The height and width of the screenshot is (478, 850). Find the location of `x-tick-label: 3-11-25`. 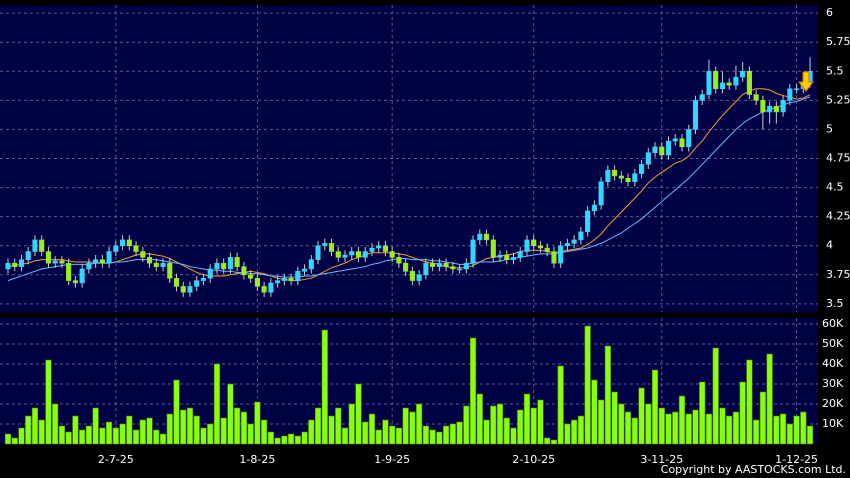

x-tick-label: 3-11-25 is located at coordinates (661, 459).